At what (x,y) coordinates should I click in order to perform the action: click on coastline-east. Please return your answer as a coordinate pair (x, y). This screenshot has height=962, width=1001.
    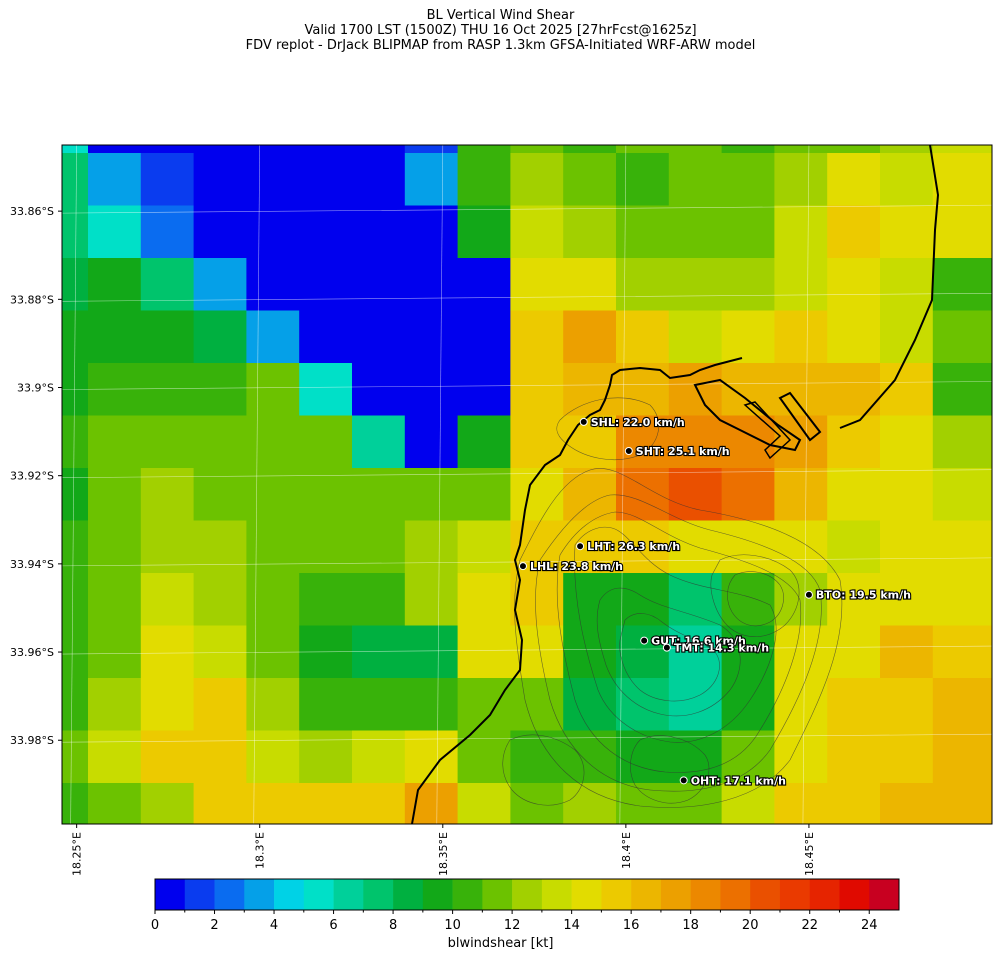
    Looking at the image, I should click on (889, 287).